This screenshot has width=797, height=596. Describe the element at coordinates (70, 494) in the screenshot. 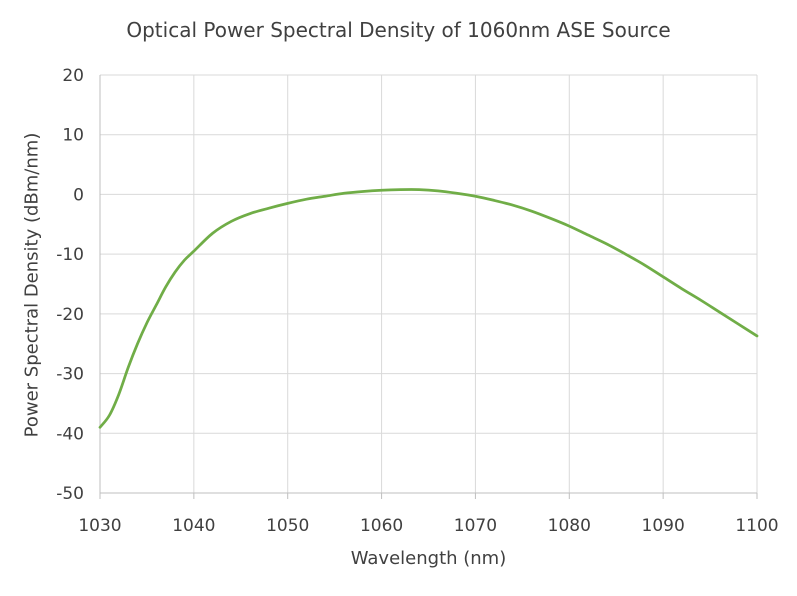

I see `y-tick-label: -50` at that location.